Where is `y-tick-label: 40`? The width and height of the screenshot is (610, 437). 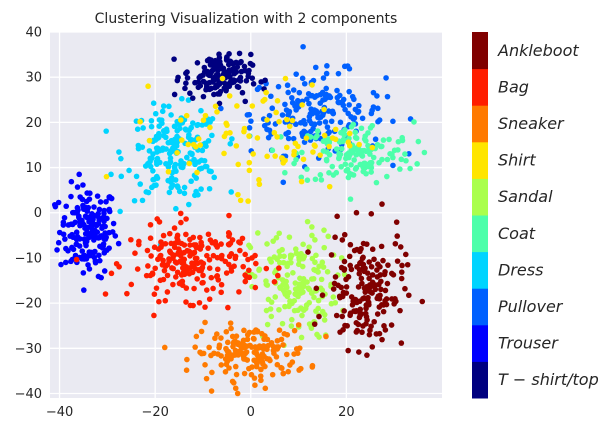 y-tick-label: 40 is located at coordinates (33, 33).